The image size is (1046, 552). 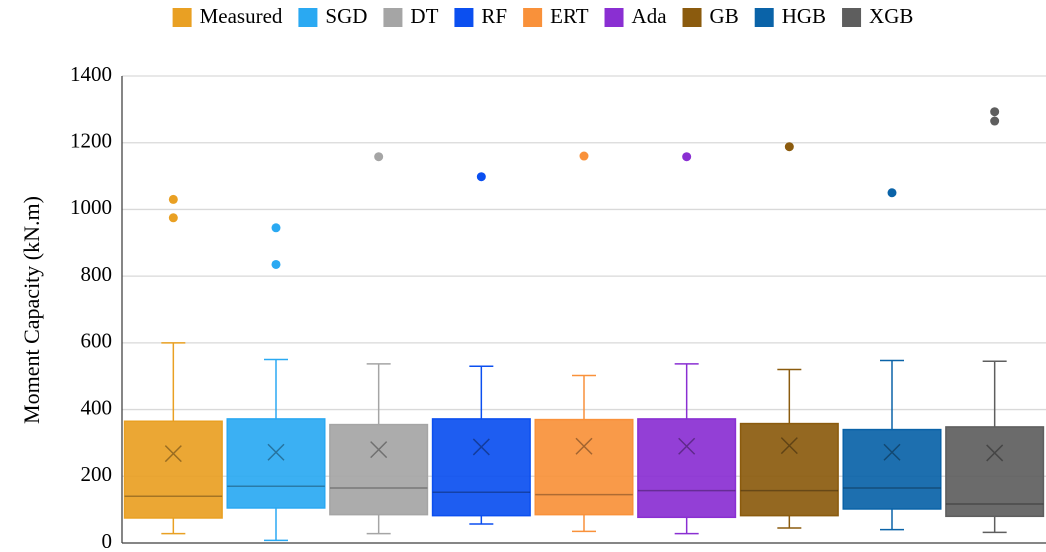 I want to click on y-axis-label: Moment Capacity (kN.m), so click(x=31, y=310).